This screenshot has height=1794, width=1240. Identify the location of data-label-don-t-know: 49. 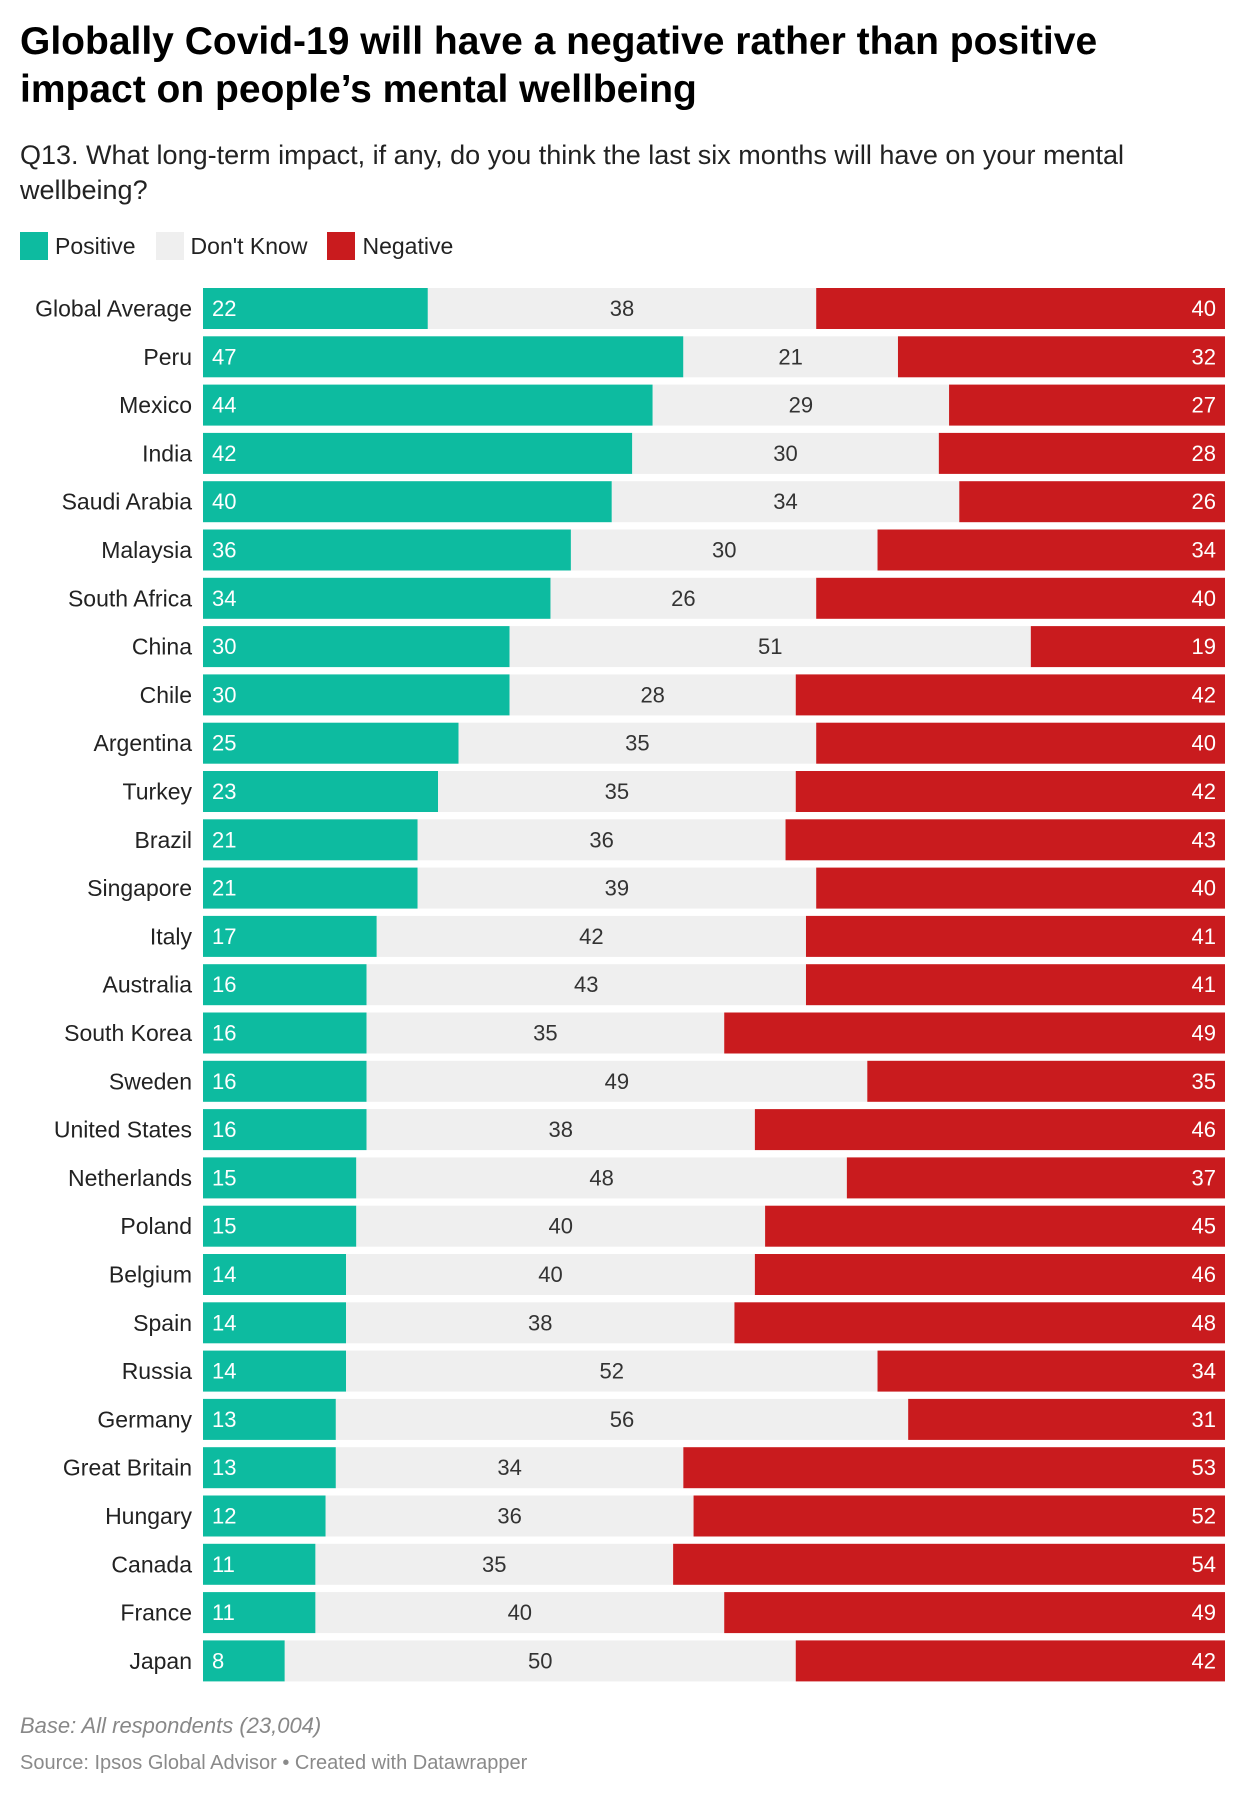
(617, 1081).